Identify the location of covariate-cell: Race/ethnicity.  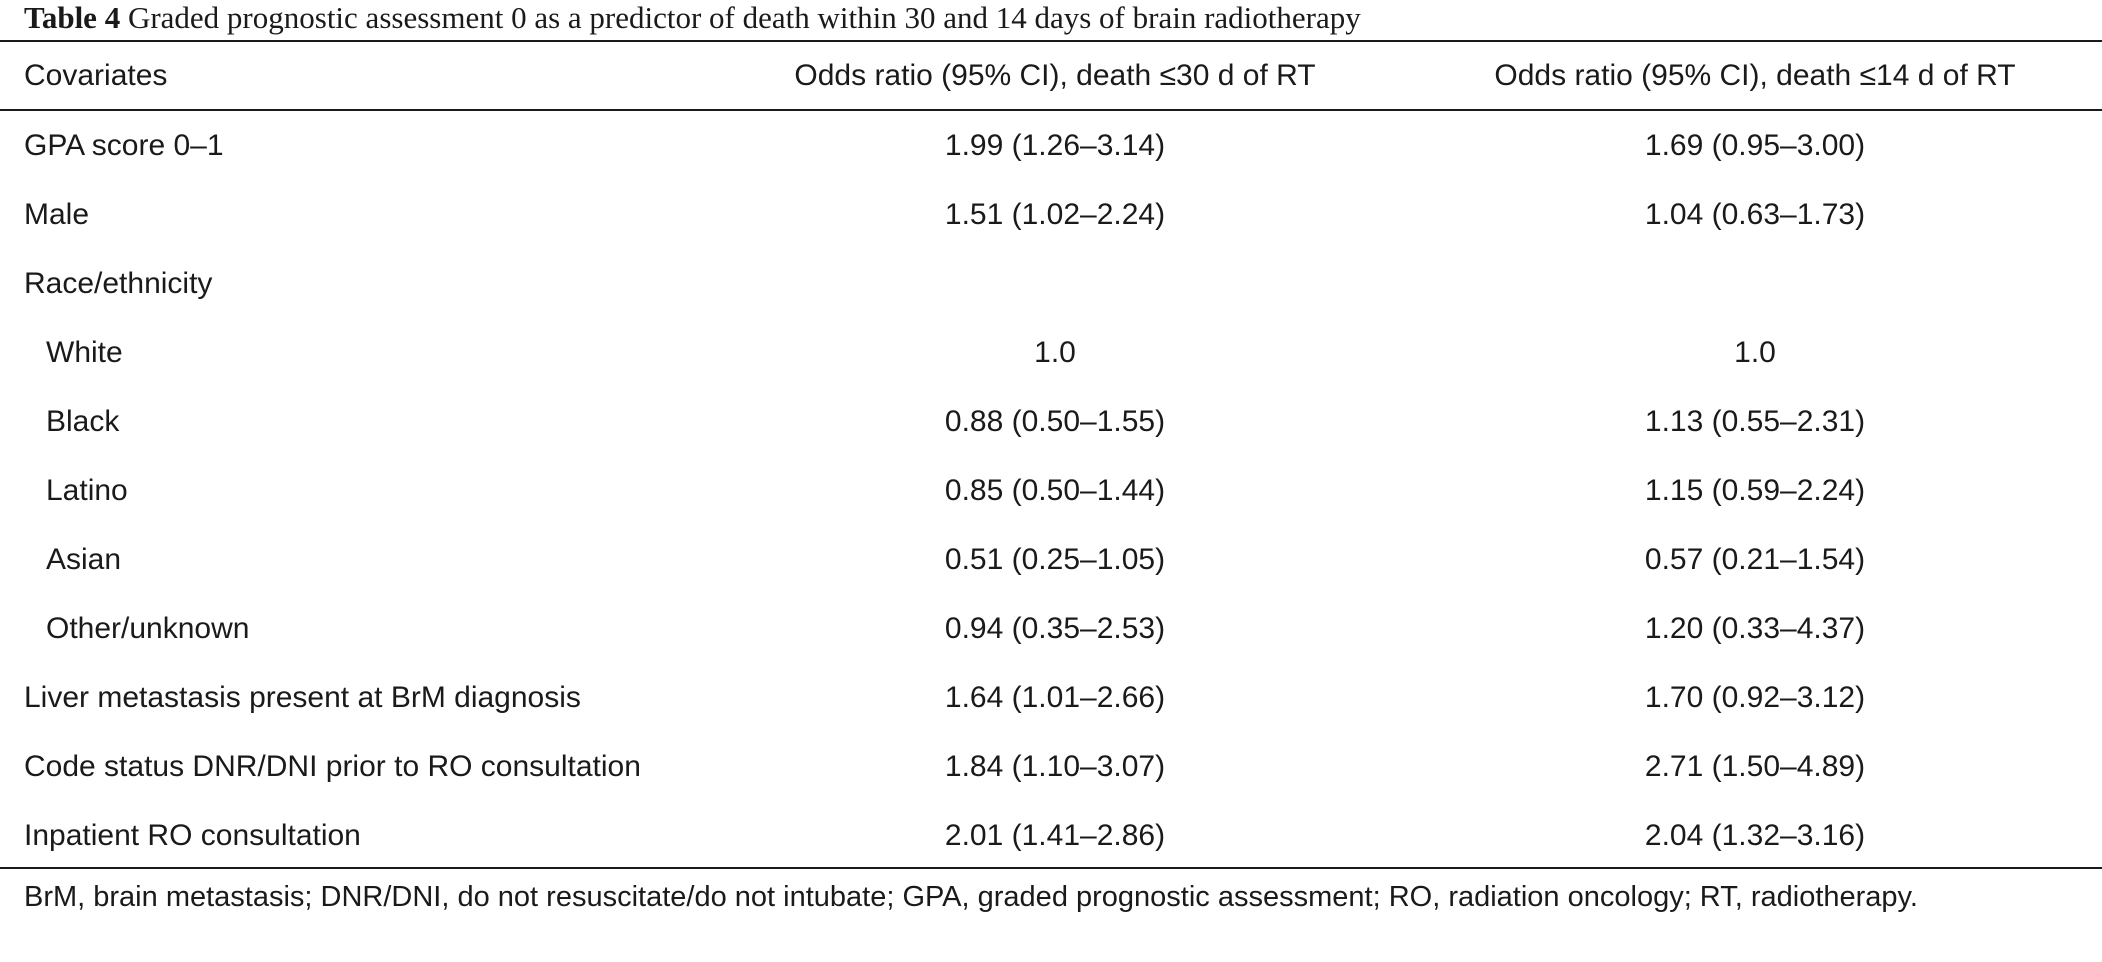
(118, 283).